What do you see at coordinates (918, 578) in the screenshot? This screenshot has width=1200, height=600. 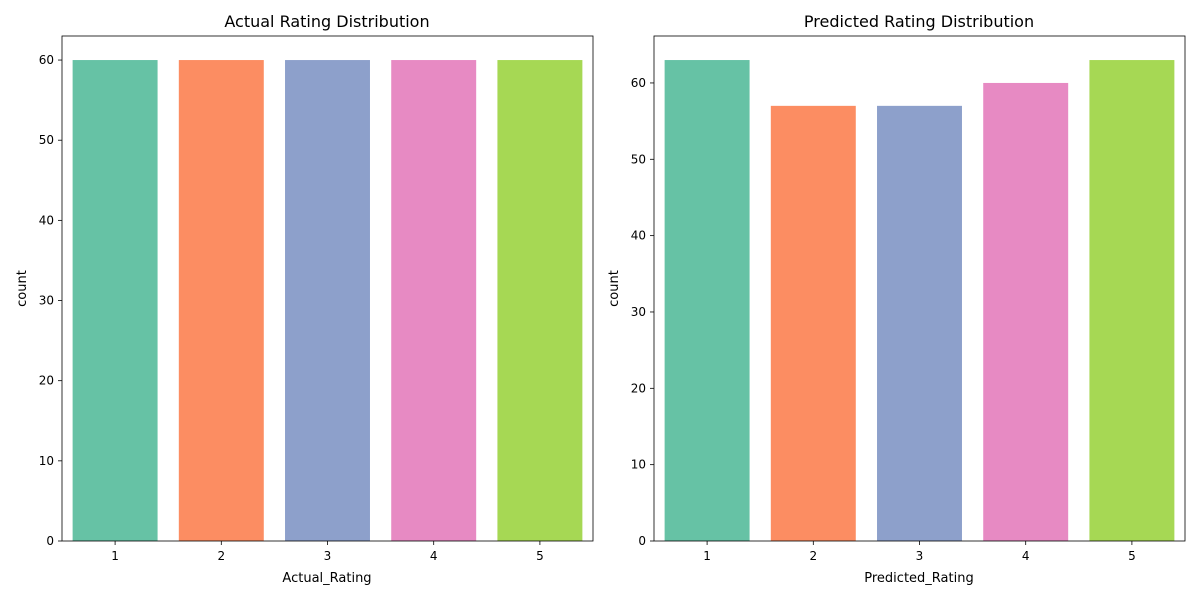 I see `x-axis-label: Predicted_Rating` at bounding box center [918, 578].